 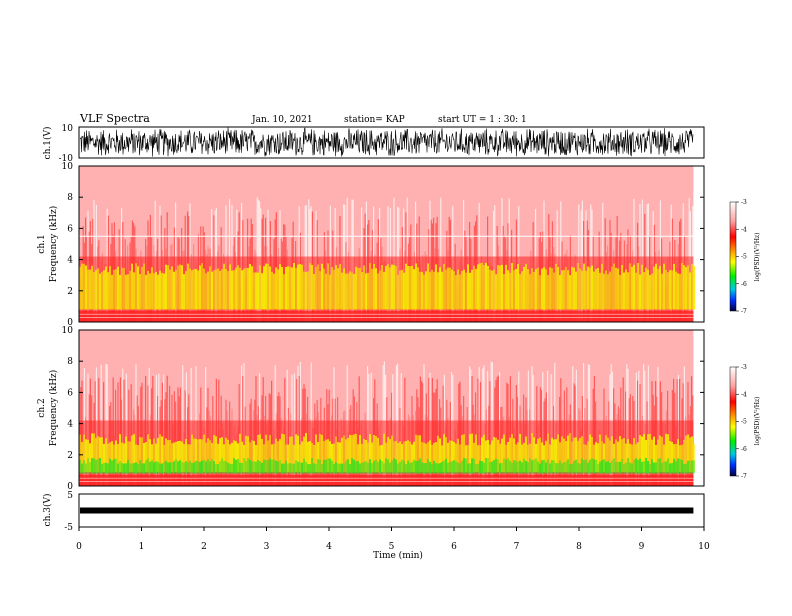 I want to click on x-tick-label: 0, so click(x=79, y=547).